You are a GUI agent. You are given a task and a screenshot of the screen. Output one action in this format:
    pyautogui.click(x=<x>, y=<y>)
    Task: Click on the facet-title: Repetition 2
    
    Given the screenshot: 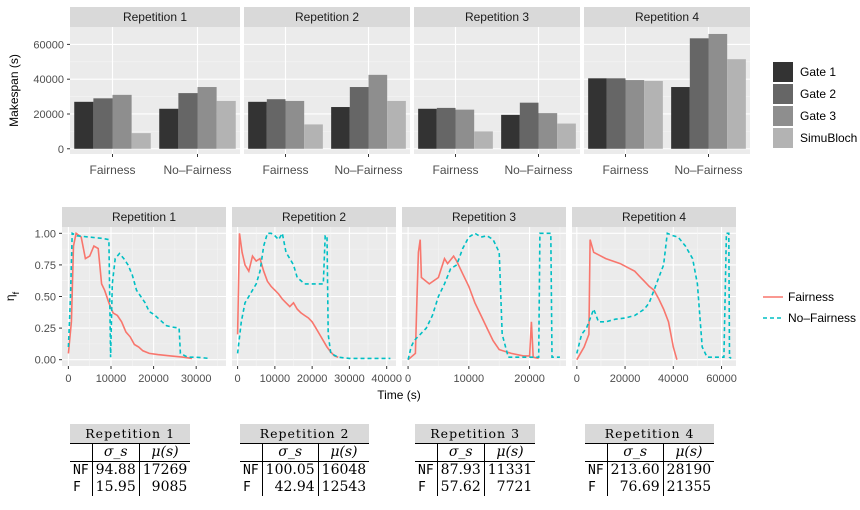 What is the action you would take?
    pyautogui.click(x=314, y=217)
    